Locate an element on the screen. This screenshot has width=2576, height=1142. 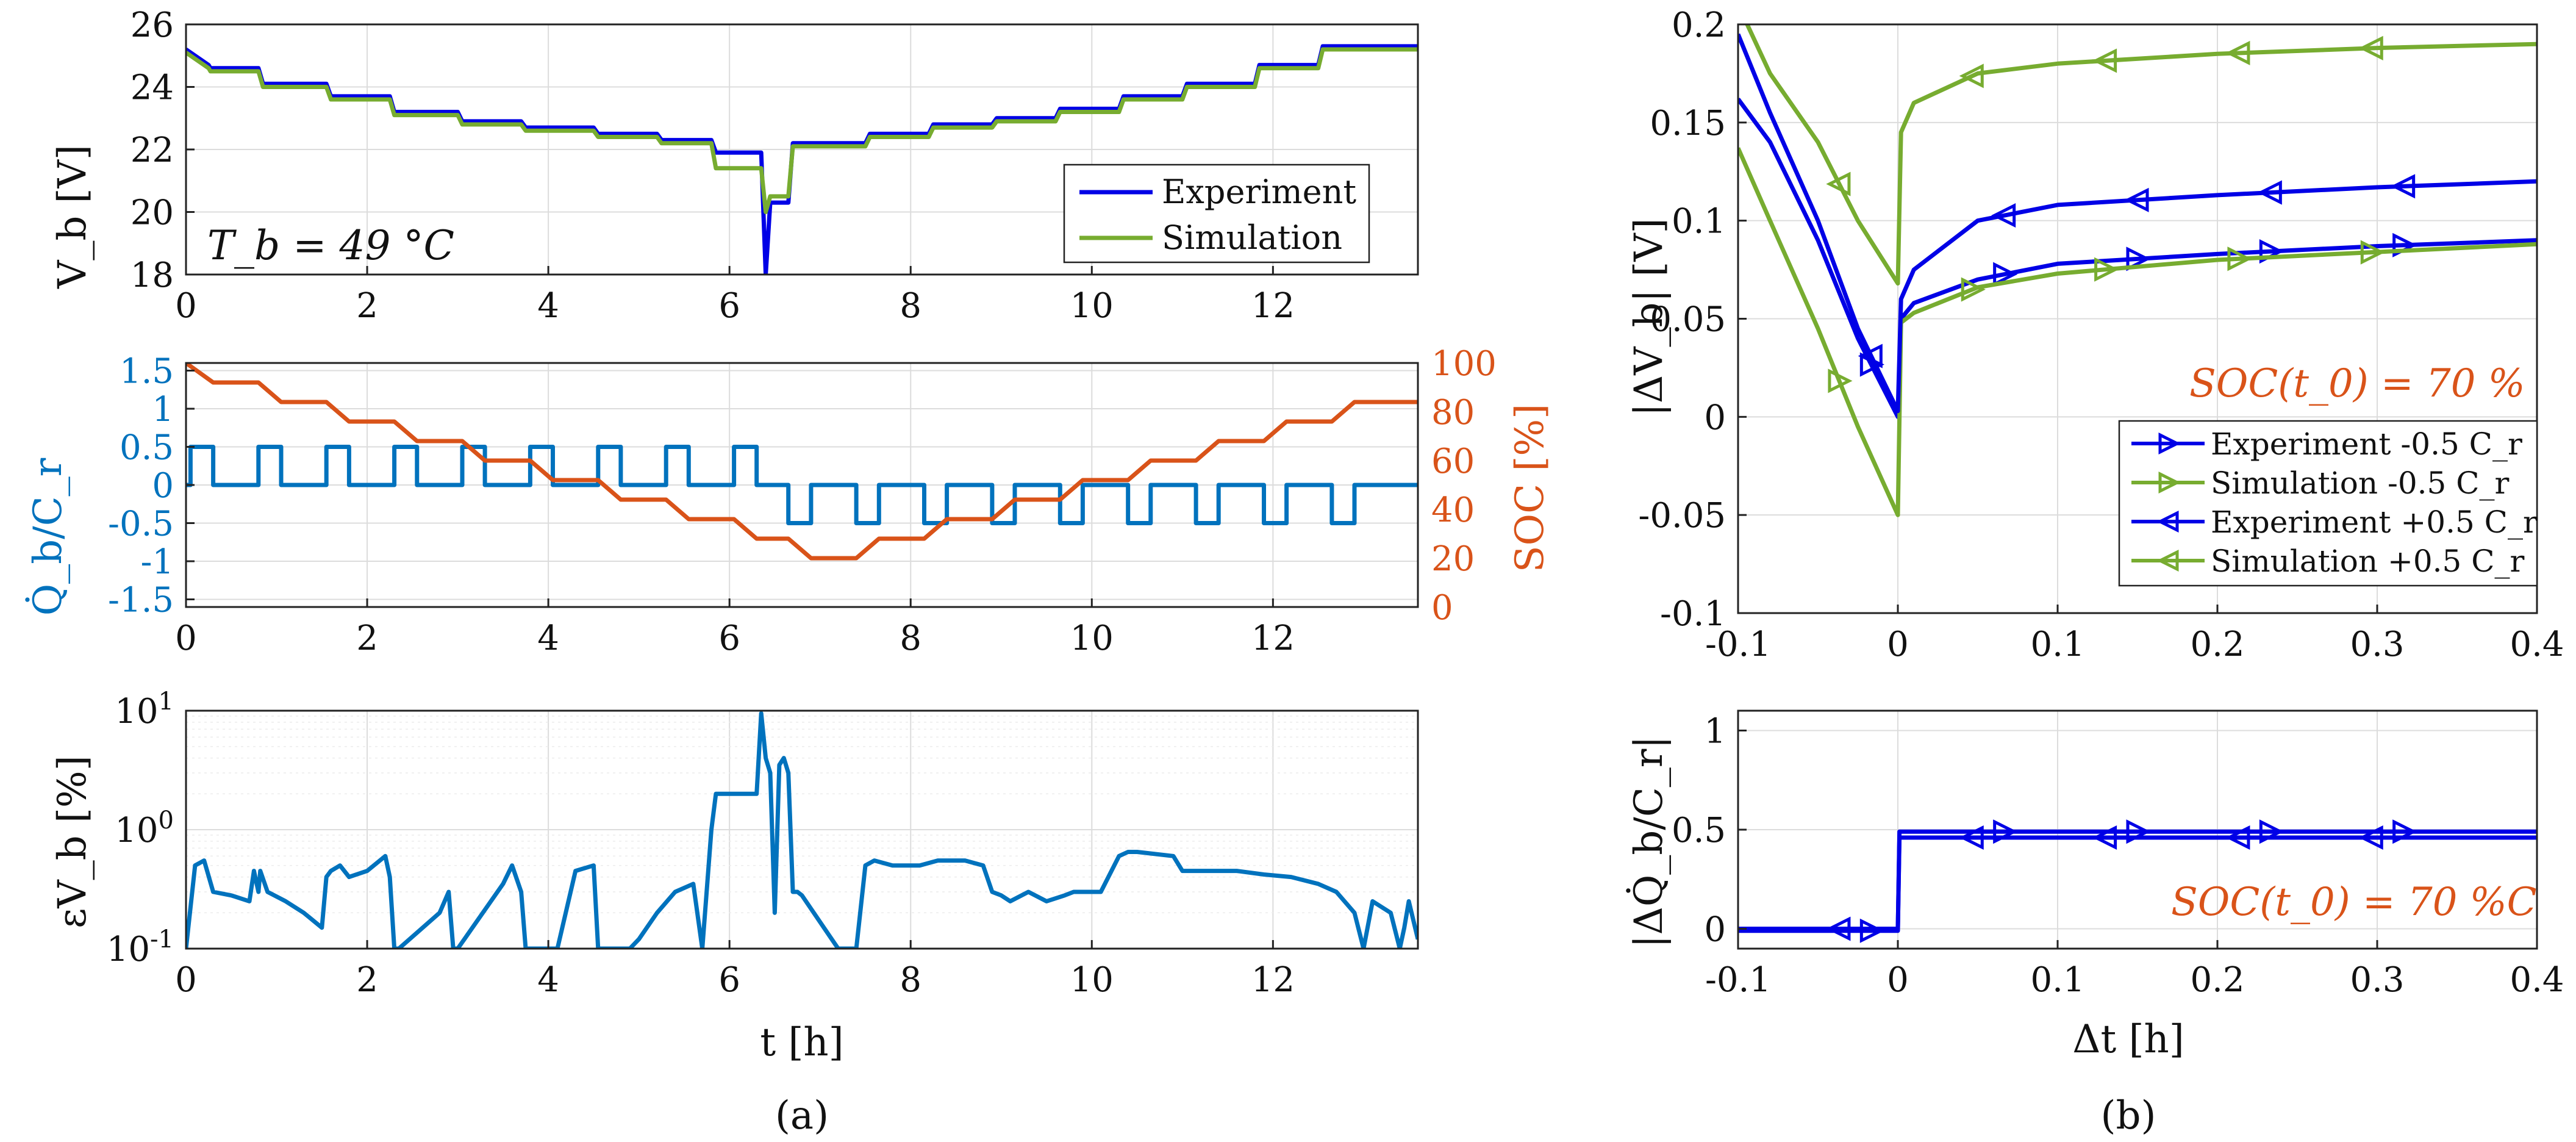
a2-y2tick-label: 20 is located at coordinates (1453, 559).